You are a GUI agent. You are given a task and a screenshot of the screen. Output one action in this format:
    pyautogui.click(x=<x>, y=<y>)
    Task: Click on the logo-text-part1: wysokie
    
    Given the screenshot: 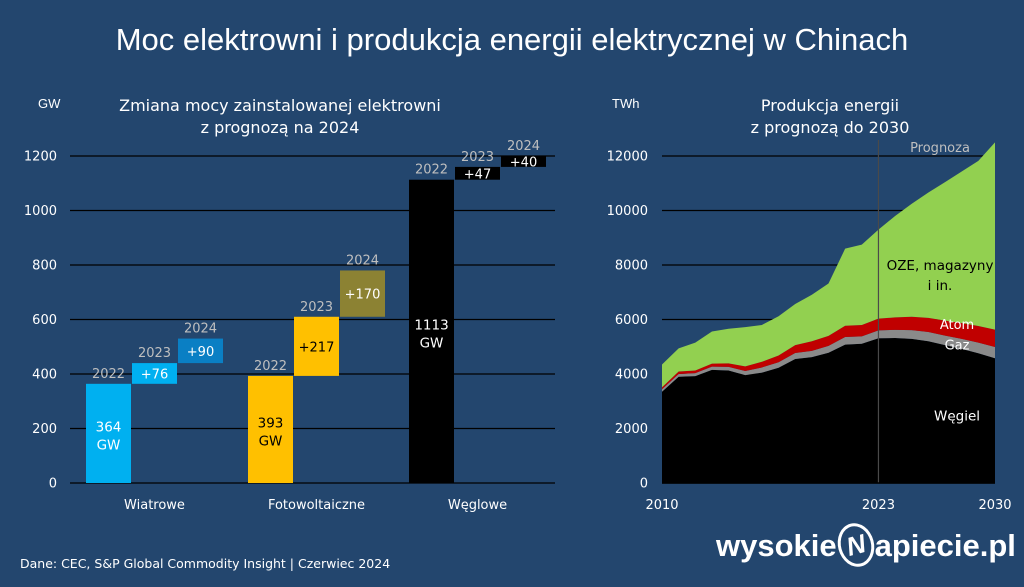 What is the action you would take?
    pyautogui.click(x=776, y=545)
    